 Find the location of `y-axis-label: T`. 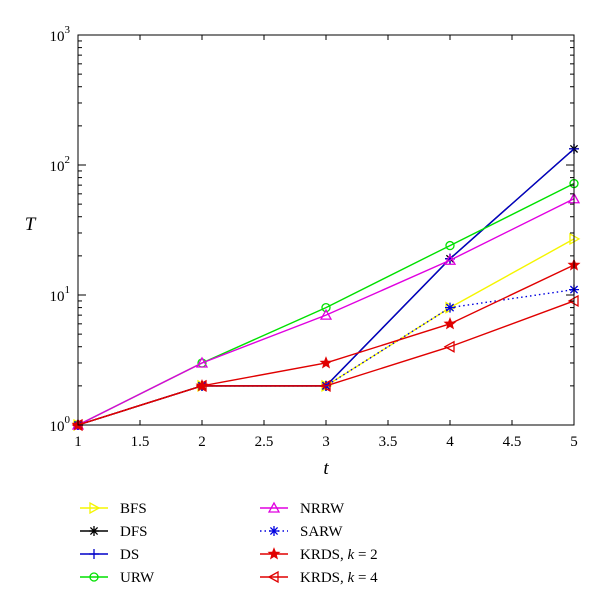

y-axis-label: T is located at coordinates (31, 224).